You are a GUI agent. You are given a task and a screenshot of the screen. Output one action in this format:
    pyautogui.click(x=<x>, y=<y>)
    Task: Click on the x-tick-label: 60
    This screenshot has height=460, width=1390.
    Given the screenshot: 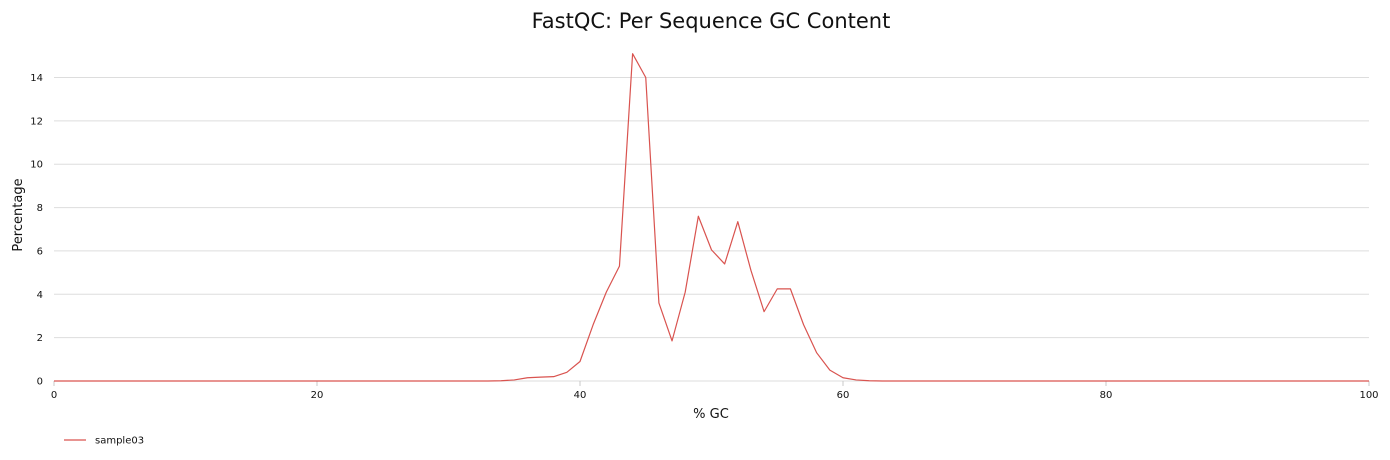 What is the action you would take?
    pyautogui.click(x=843, y=395)
    